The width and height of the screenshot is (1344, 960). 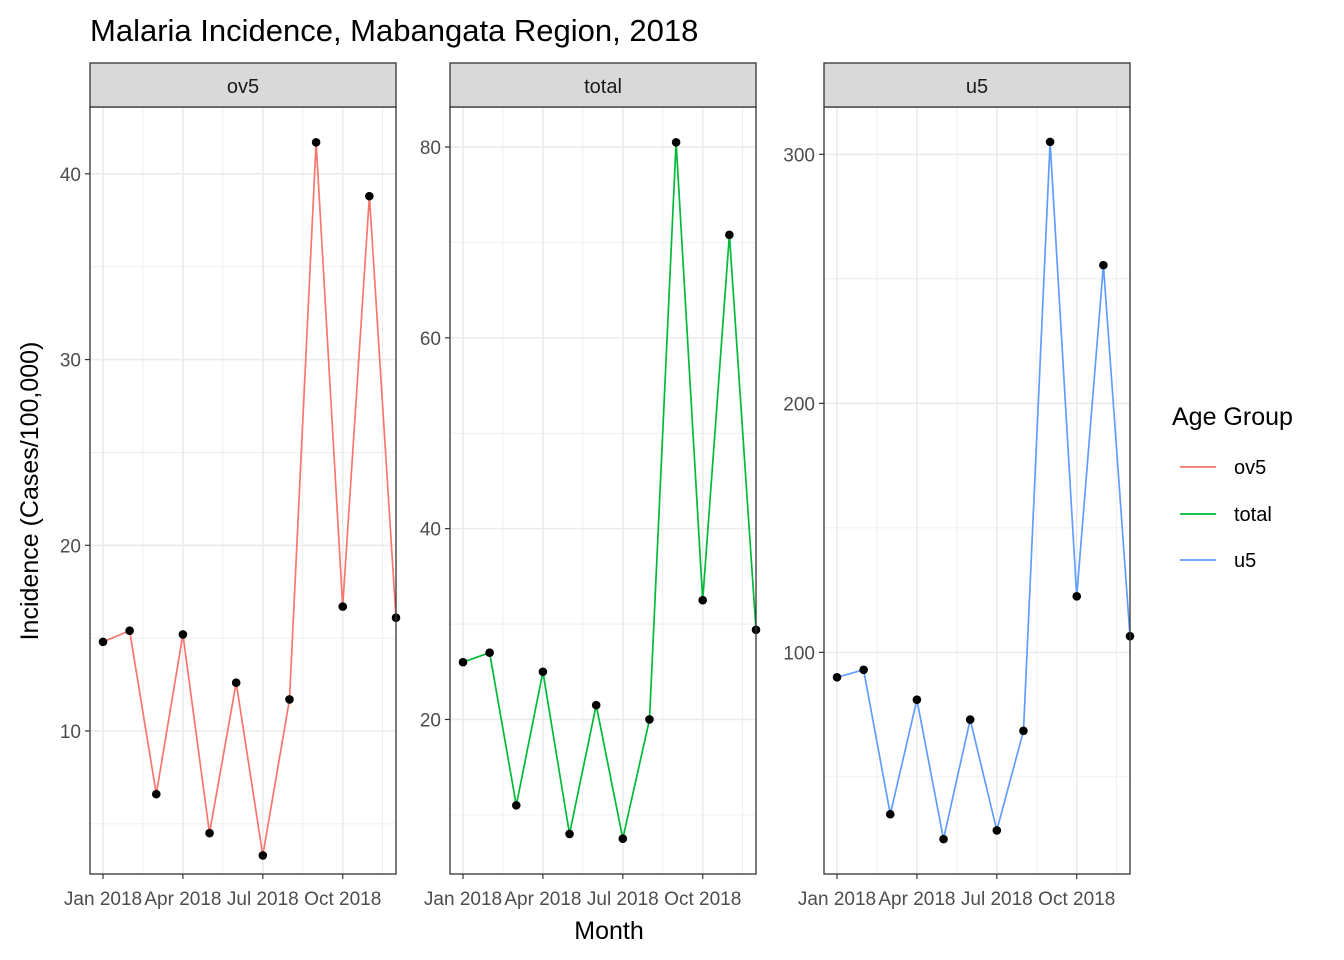 I want to click on legend-label: ov5, so click(x=1250, y=468).